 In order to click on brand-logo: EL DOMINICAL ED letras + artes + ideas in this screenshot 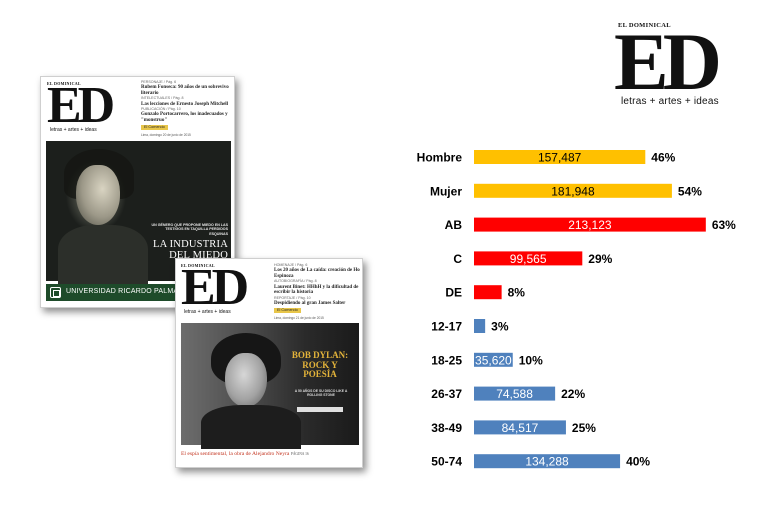, I will do `click(673, 64)`.